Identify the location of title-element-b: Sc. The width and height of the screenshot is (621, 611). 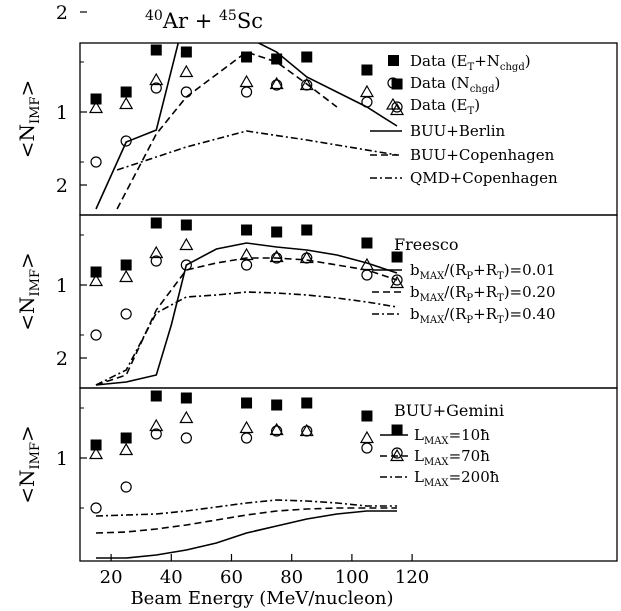
(250, 21).